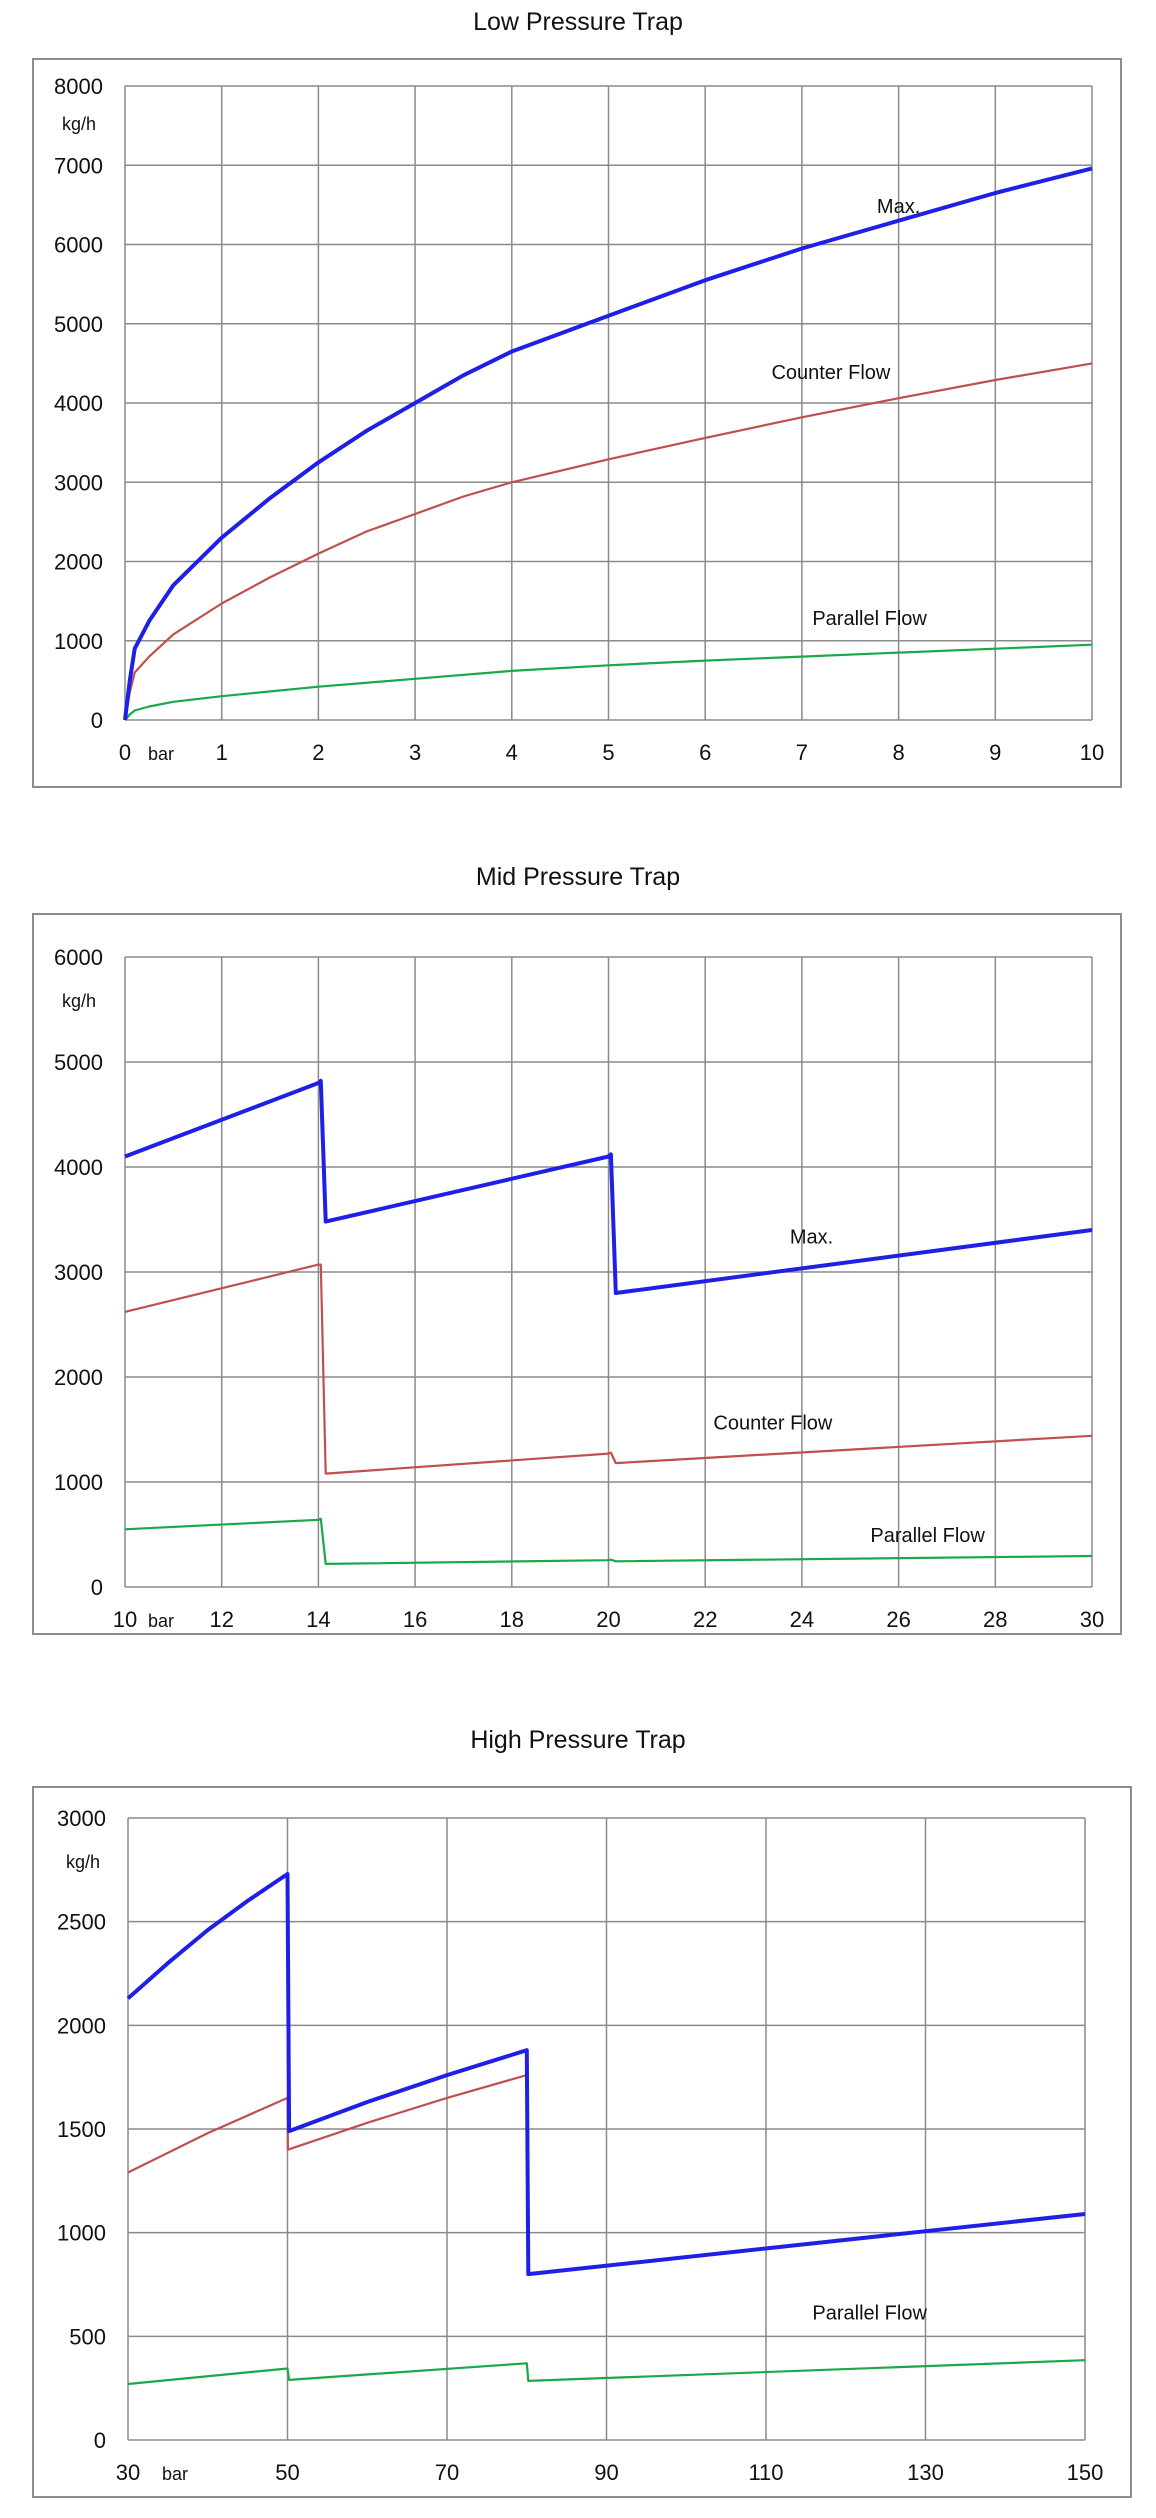  Describe the element at coordinates (802, 752) in the screenshot. I see `x-tick-label: 7` at that location.